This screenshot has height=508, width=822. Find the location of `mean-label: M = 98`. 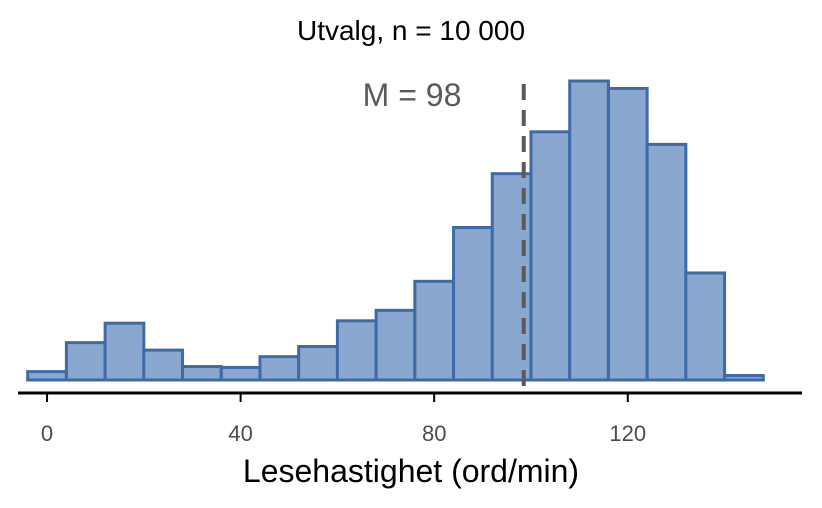

mean-label: M = 98 is located at coordinates (412, 95).